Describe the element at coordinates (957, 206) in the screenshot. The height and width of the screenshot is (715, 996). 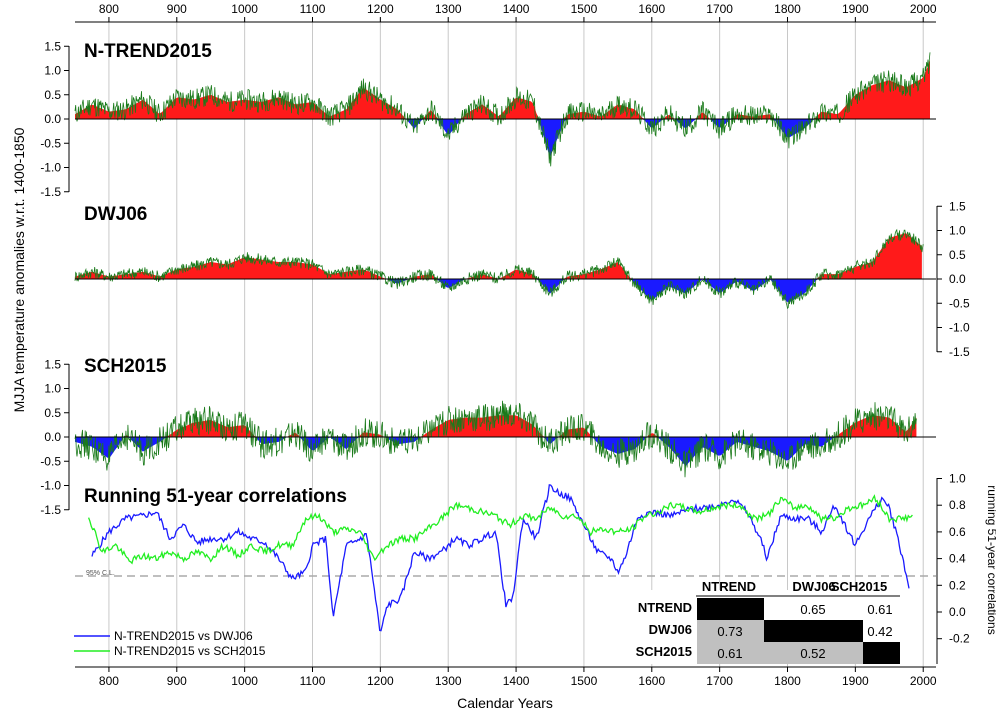
I see `dwj06-y-axis-tick-label: 1.5` at that location.